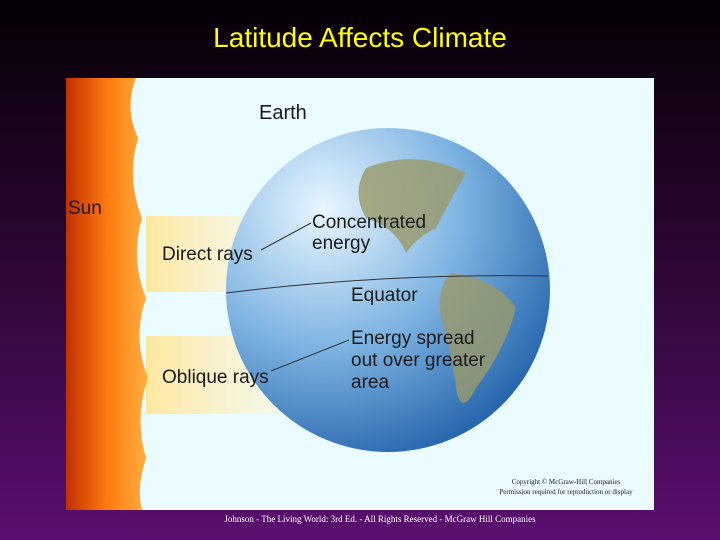 This screenshot has width=720, height=540. Describe the element at coordinates (283, 113) in the screenshot. I see `earth-label: Earth` at that location.